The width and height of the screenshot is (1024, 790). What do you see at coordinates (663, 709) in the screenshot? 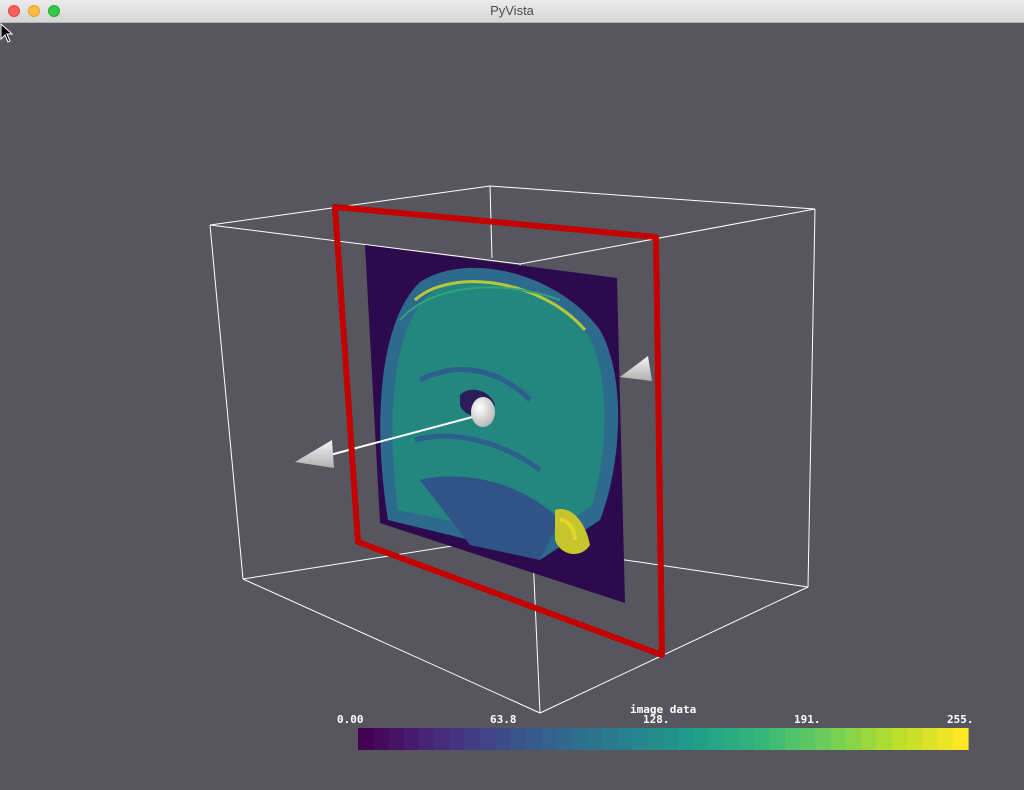
I see `scalar-bar-title: image data` at bounding box center [663, 709].